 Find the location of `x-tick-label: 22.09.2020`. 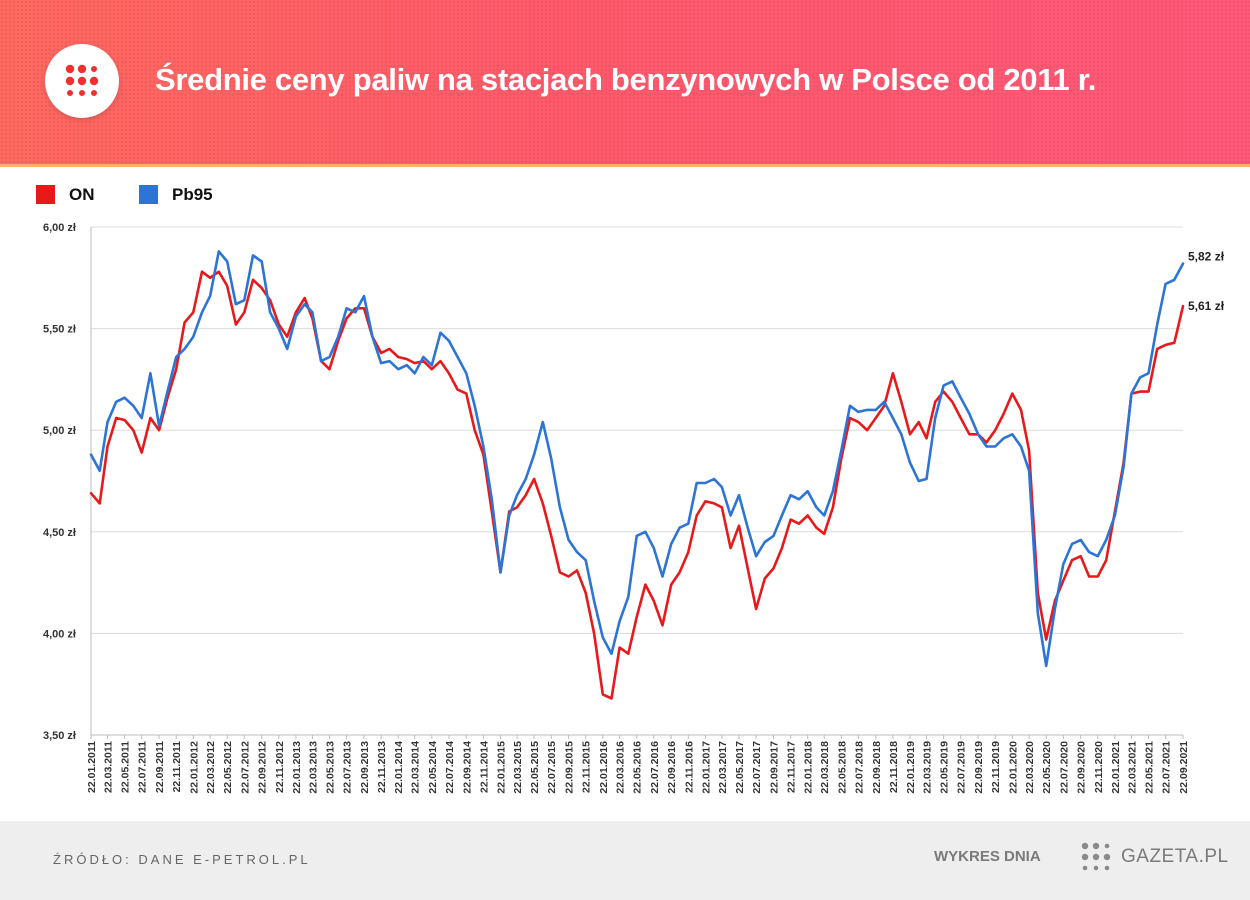

x-tick-label: 22.09.2020 is located at coordinates (1082, 767).